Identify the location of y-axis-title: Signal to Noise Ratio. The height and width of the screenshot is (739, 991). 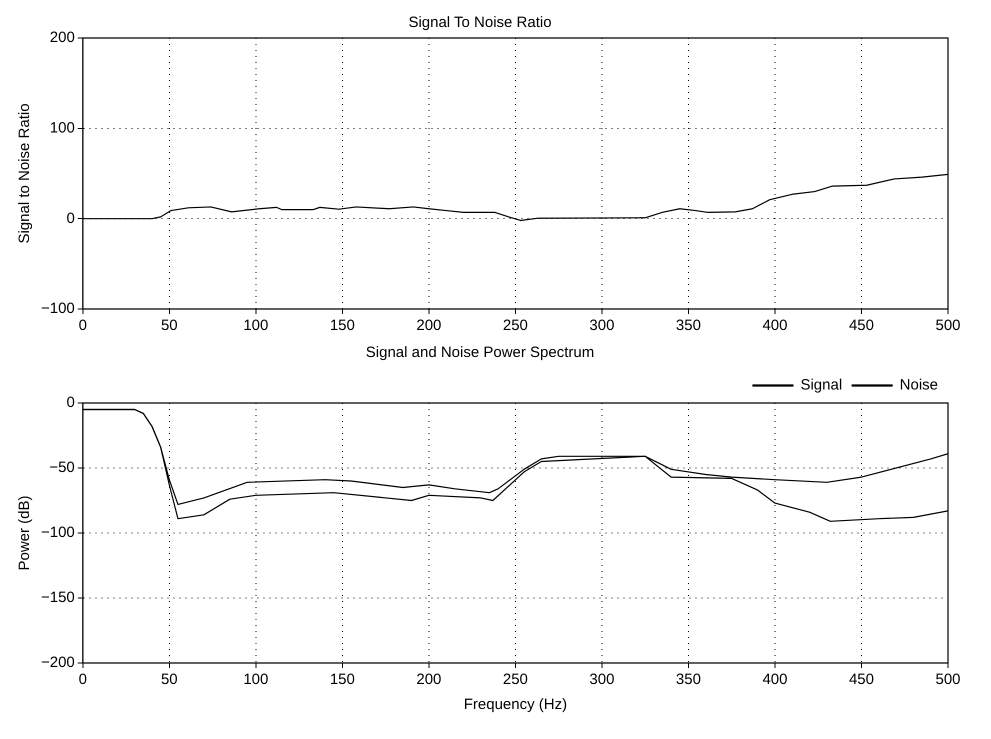
(25, 173).